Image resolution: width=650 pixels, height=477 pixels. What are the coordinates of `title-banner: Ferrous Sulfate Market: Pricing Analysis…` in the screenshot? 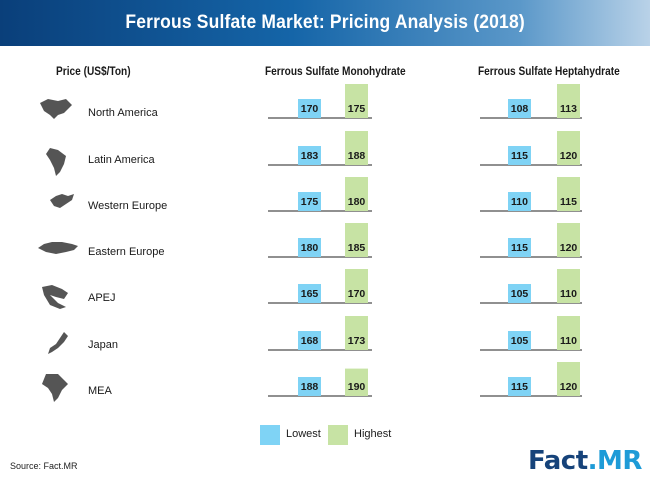 It's located at (325, 23).